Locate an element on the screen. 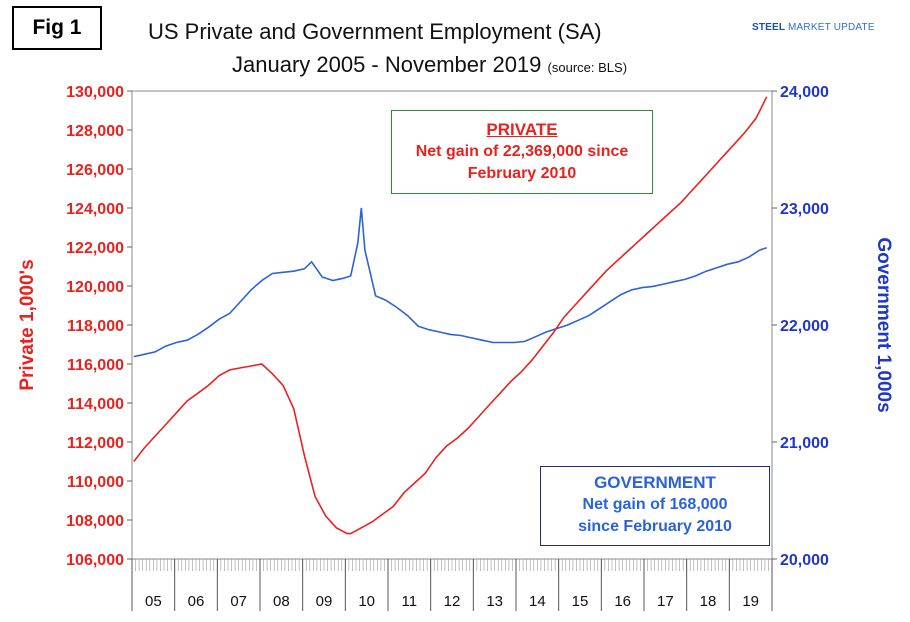 The width and height of the screenshot is (910, 622). year-tick-label: 05 is located at coordinates (153, 601).